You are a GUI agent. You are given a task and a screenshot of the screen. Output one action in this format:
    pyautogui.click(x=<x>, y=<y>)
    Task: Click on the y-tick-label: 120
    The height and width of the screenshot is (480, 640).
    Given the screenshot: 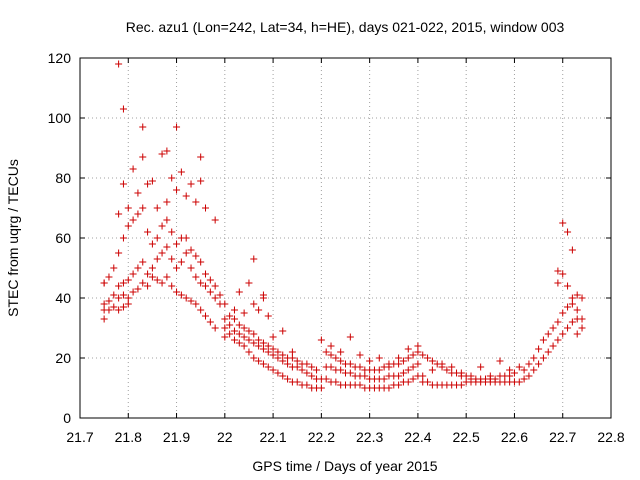 What is the action you would take?
    pyautogui.click(x=60, y=58)
    